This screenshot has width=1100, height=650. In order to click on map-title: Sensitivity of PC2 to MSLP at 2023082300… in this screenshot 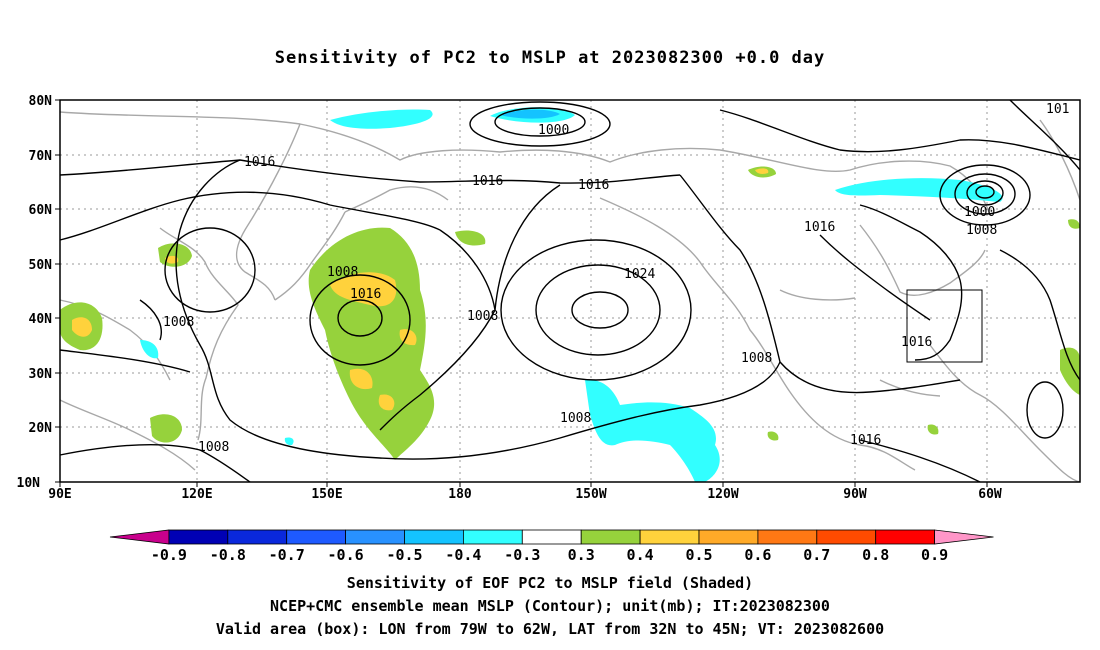, I will do `click(550, 58)`.